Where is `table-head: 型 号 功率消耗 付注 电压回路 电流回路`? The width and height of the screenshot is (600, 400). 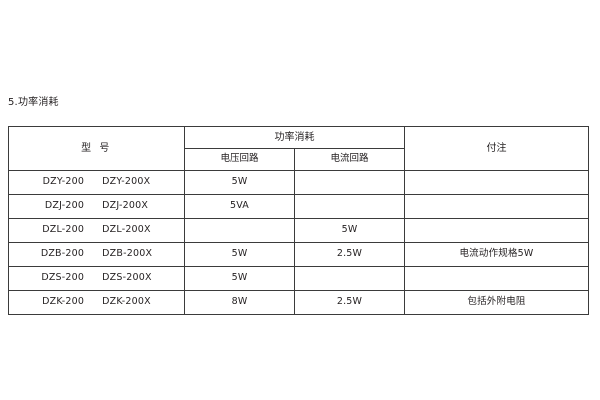
table-head: 型 号 功率消耗 付注 电压回路 电流回路 is located at coordinates (298, 148).